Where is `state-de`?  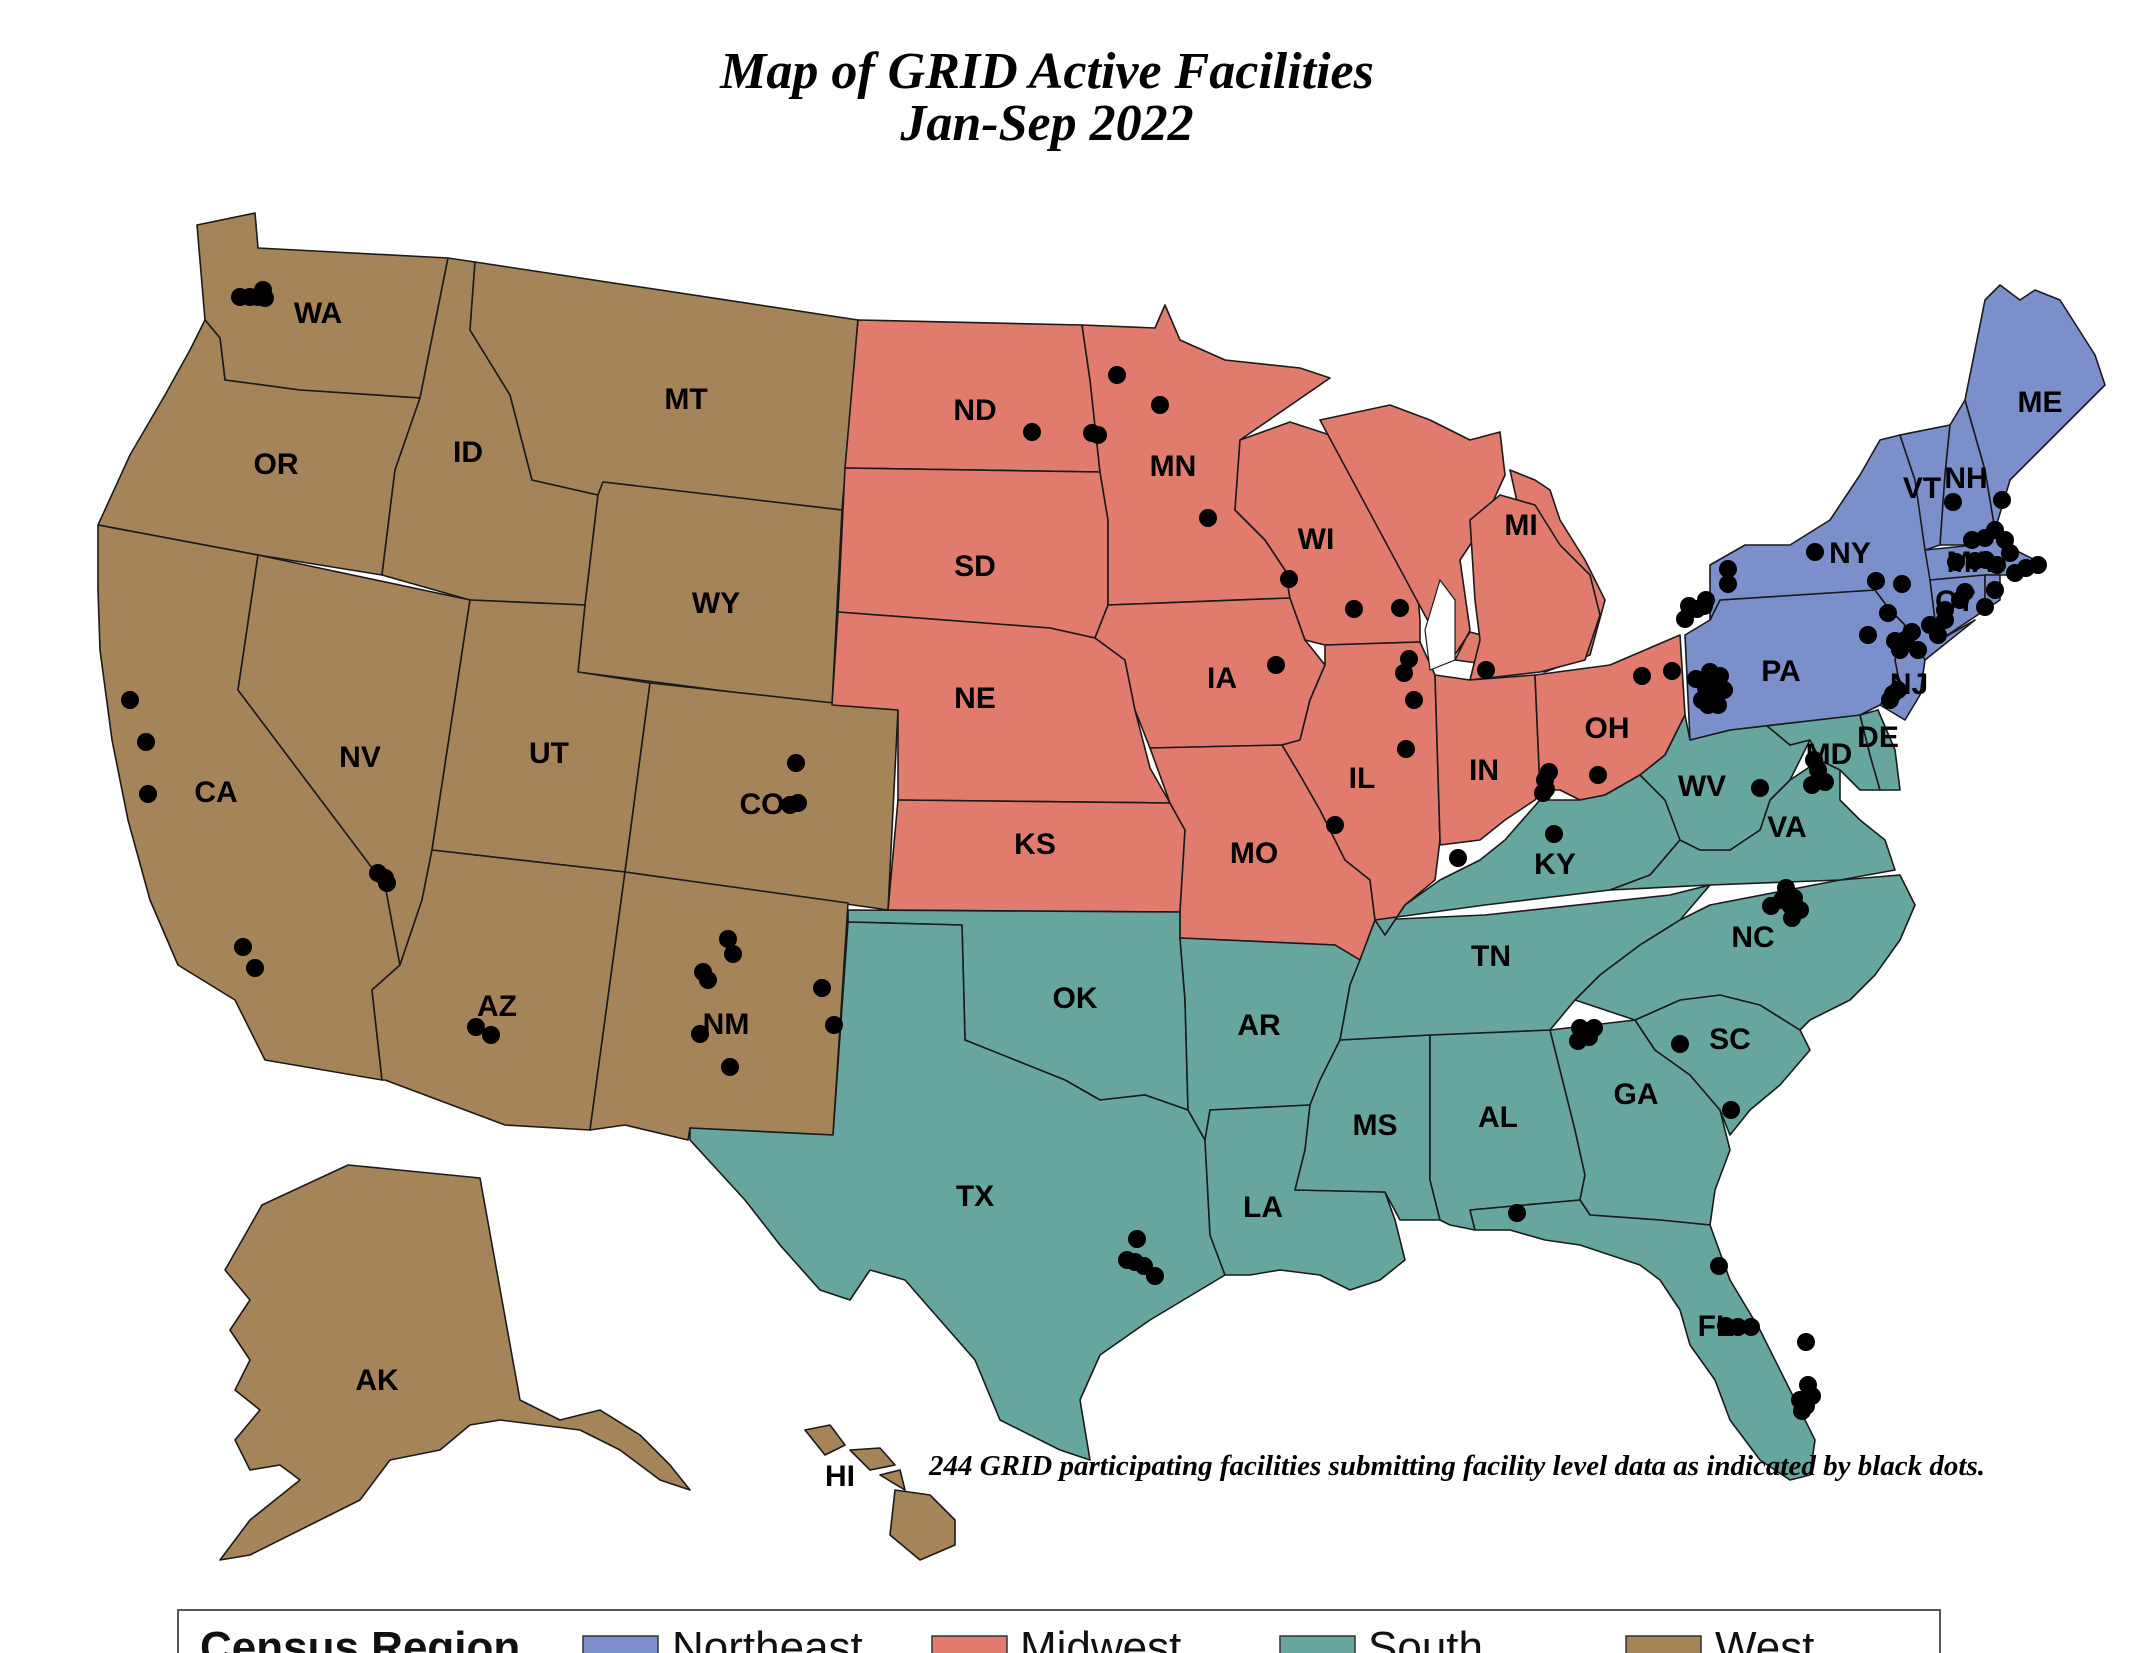
state-de is located at coordinates (1880, 750).